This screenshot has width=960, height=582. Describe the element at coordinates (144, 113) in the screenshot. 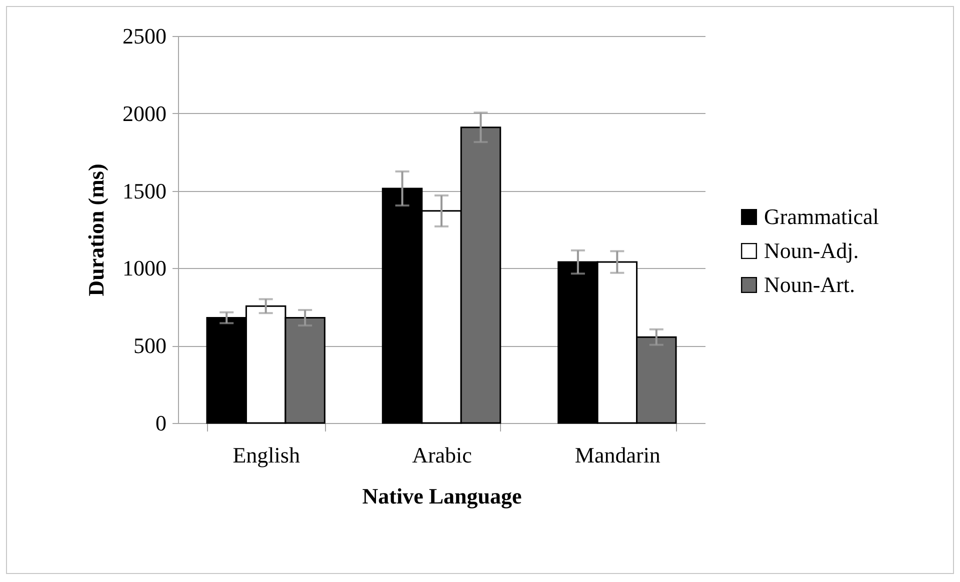

I see `y-tick-label: 2000` at that location.